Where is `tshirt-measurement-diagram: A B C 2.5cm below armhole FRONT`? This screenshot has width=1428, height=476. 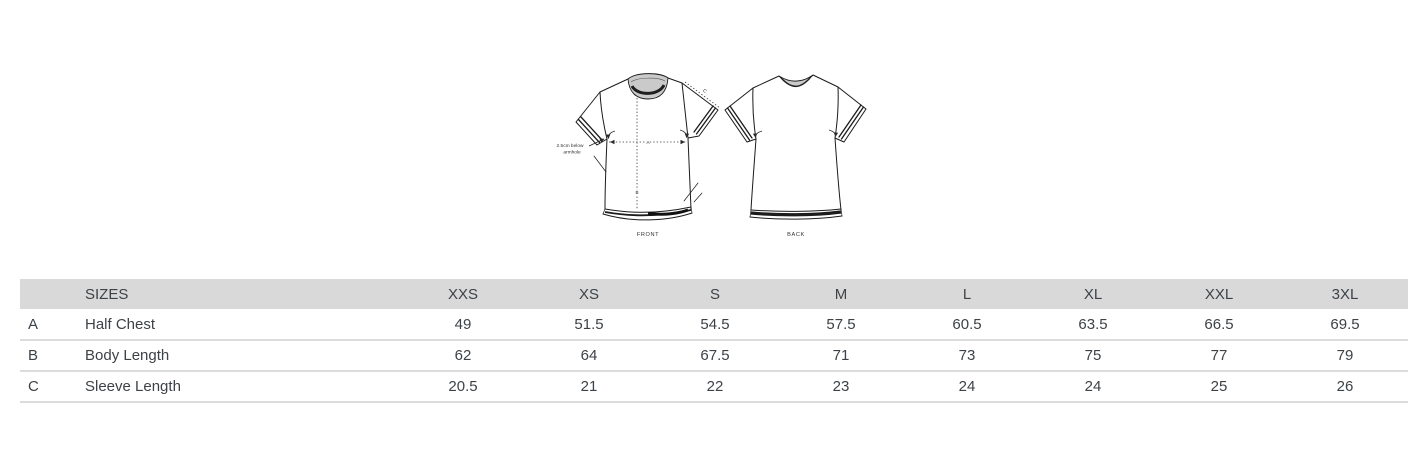 tshirt-measurement-diagram: A B C 2.5cm below armhole FRONT is located at coordinates (718, 149).